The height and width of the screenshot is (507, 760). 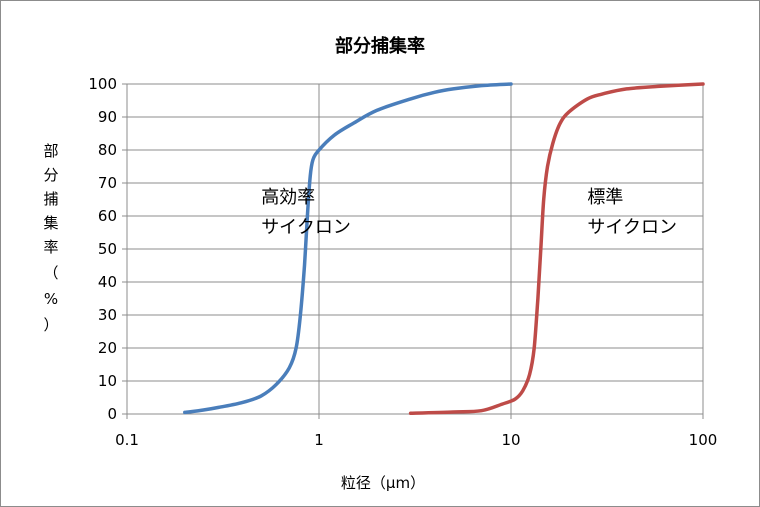 What do you see at coordinates (107, 282) in the screenshot?
I see `y-tick-label: 40` at bounding box center [107, 282].